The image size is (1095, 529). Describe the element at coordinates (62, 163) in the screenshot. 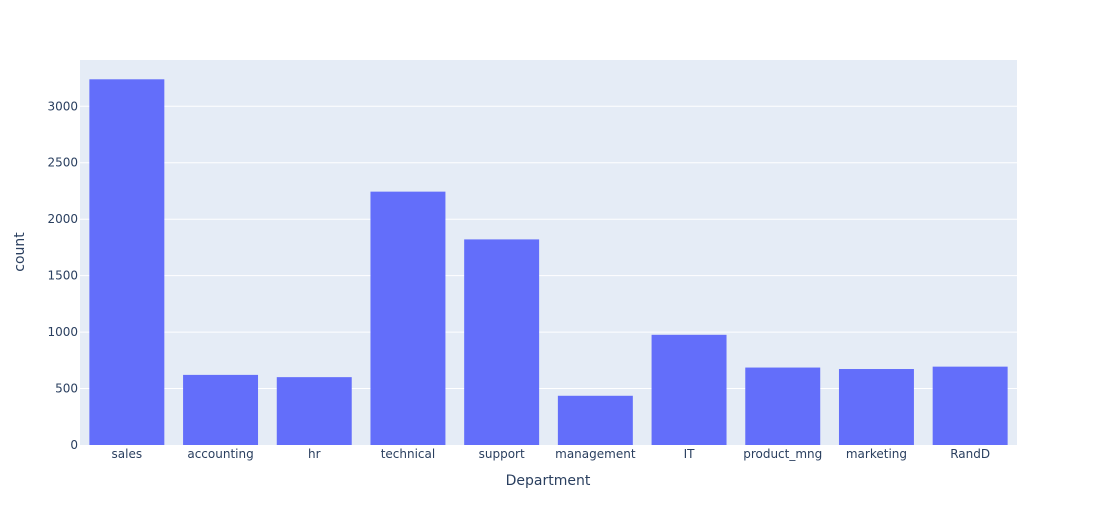

I see `y-tick-label: 2500` at that location.